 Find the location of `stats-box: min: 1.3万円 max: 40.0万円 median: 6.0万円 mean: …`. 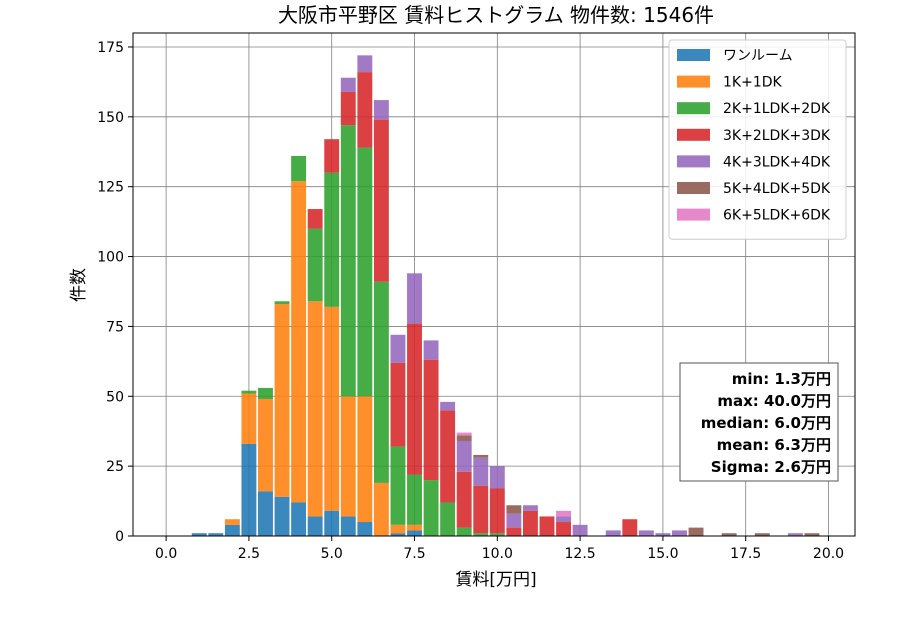

stats-box: min: 1.3万円 max: 40.0万円 median: 6.0万円 mean: … is located at coordinates (759, 422).